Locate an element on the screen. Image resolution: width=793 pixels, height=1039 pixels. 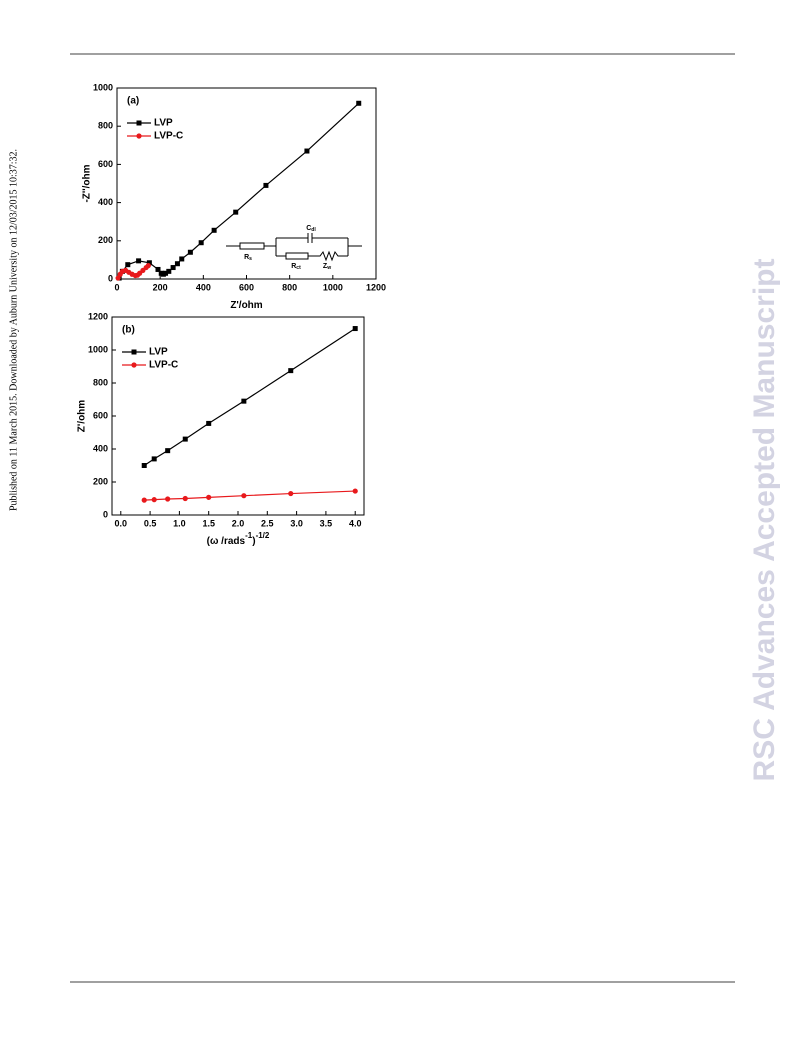
inset-label-sub: w is located at coordinates (328, 268).